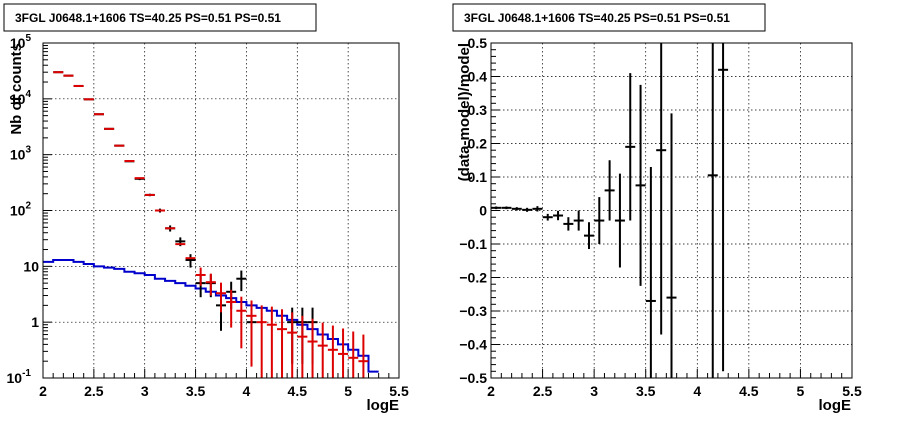 This screenshot has height=421, width=898. I want to click on background-histogram, so click(211, 315).